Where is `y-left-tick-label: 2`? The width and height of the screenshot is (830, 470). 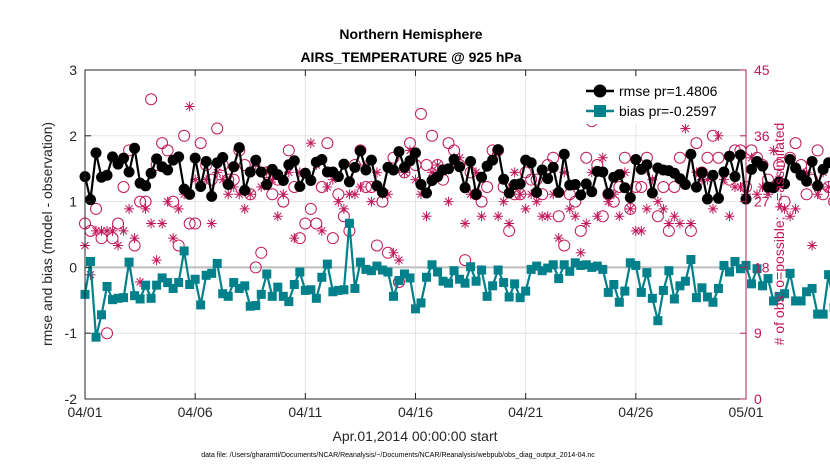 y-left-tick-label: 2 is located at coordinates (73, 136).